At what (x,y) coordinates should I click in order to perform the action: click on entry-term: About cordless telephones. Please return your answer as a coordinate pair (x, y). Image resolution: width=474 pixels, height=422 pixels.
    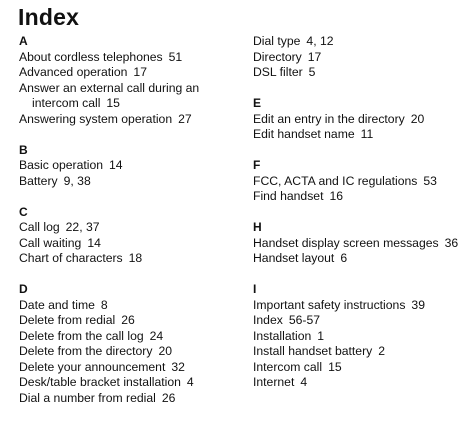
    Looking at the image, I should click on (91, 56).